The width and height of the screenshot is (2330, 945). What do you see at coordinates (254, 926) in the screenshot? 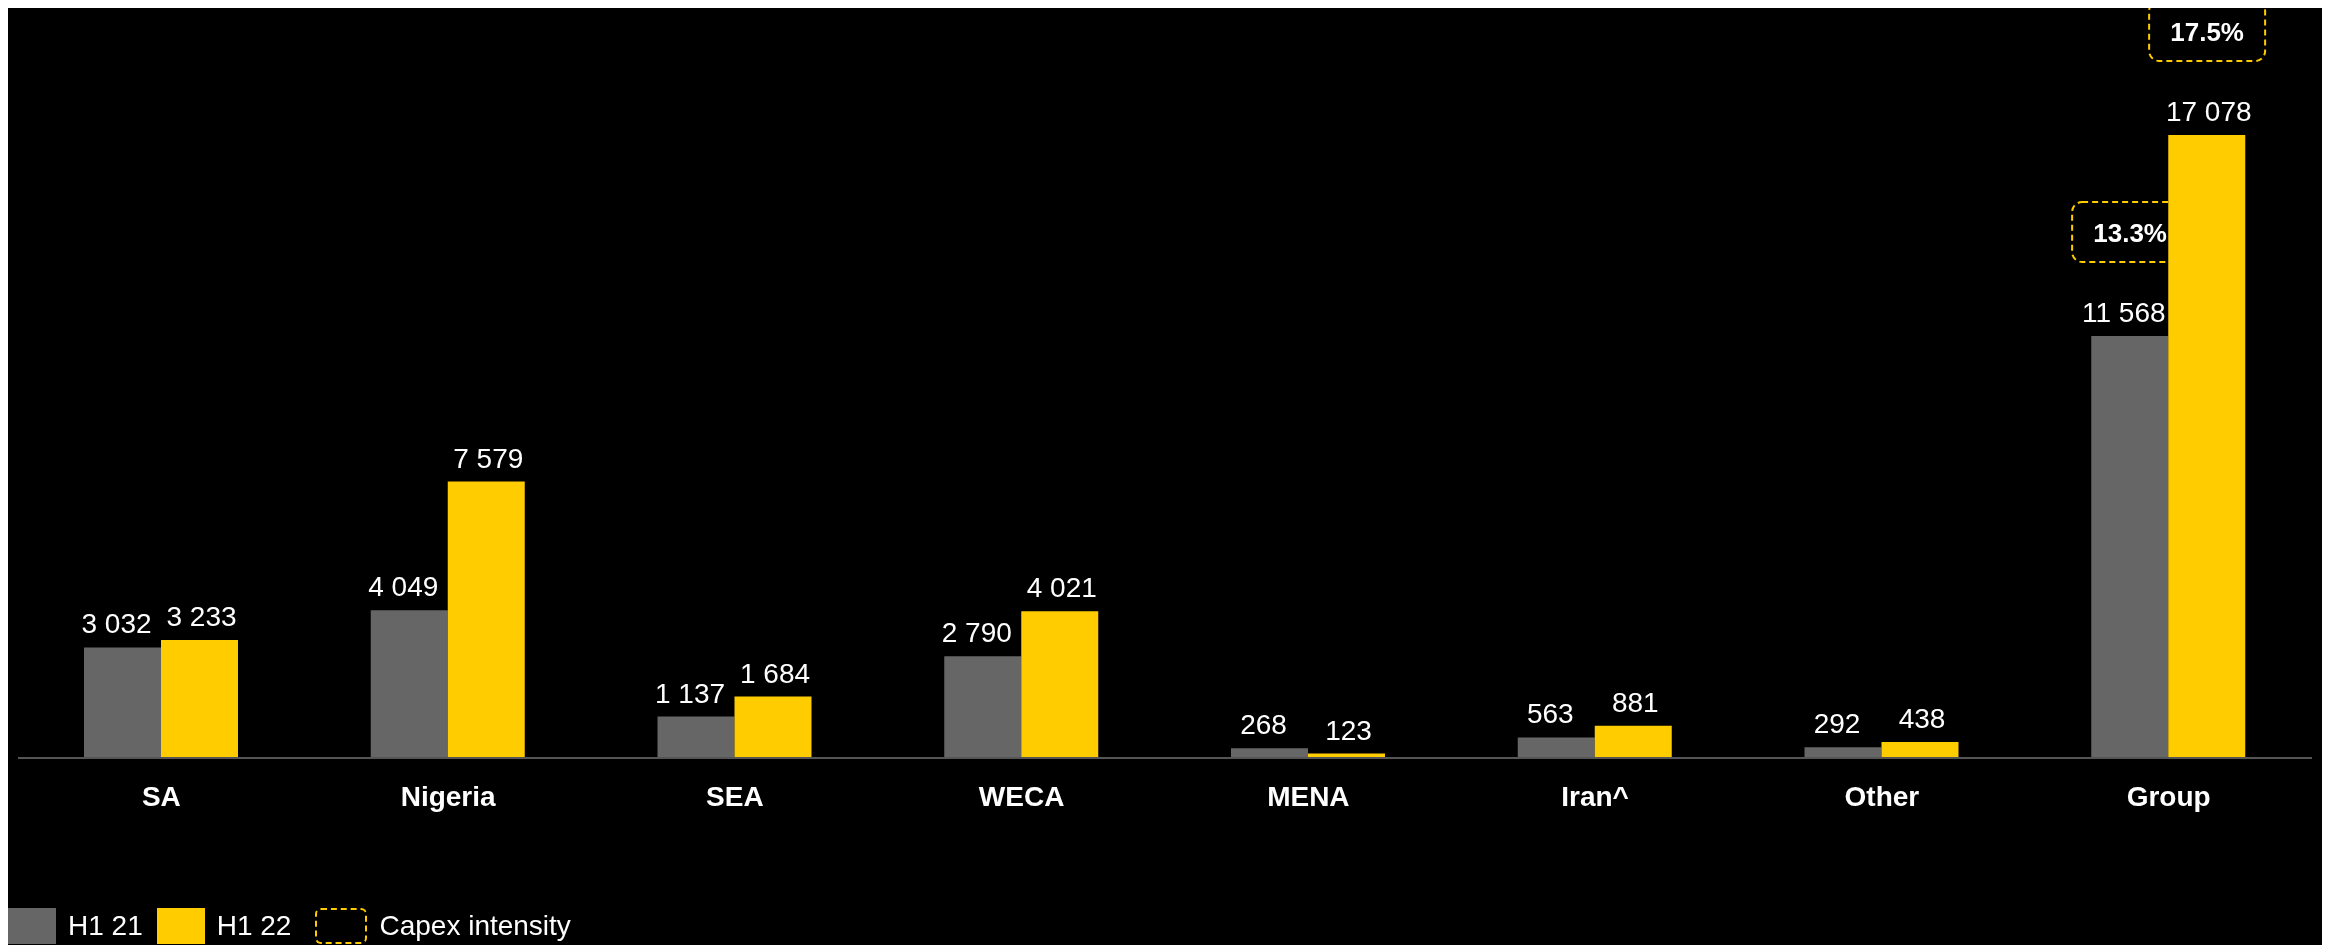
I see `legend-label: H1 22` at bounding box center [254, 926].